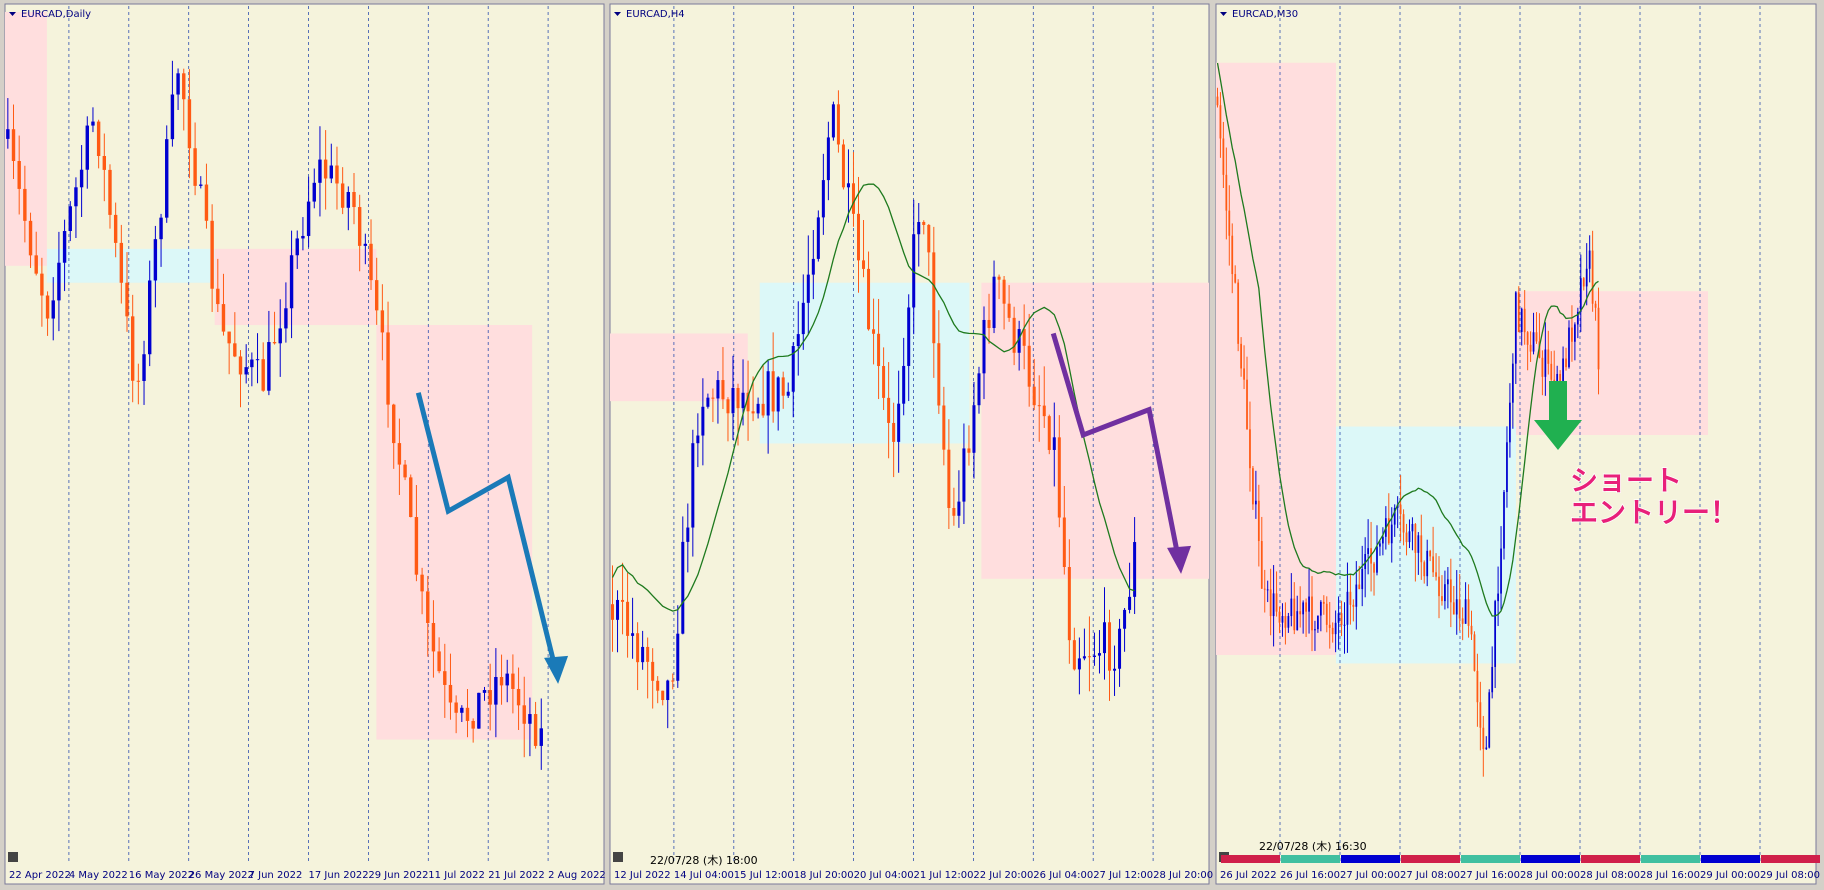 This screenshot has width=1824, height=890. I want to click on x-tick-label: 22 Apr 2022, so click(40, 875).